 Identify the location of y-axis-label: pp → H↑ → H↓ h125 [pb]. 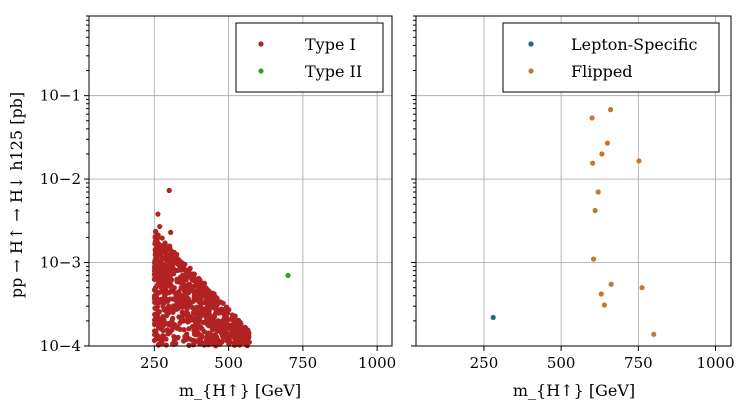
(16, 195).